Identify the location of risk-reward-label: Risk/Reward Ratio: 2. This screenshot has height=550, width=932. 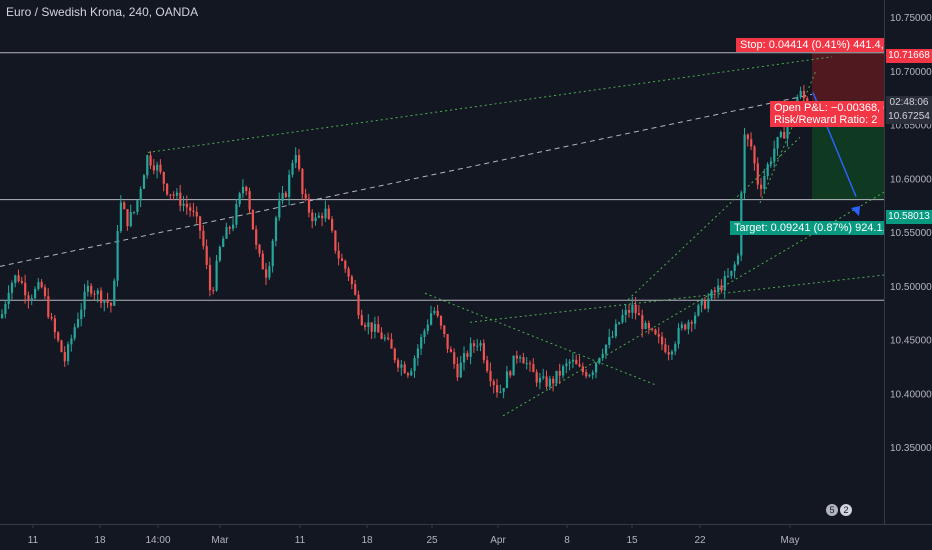
(827, 120).